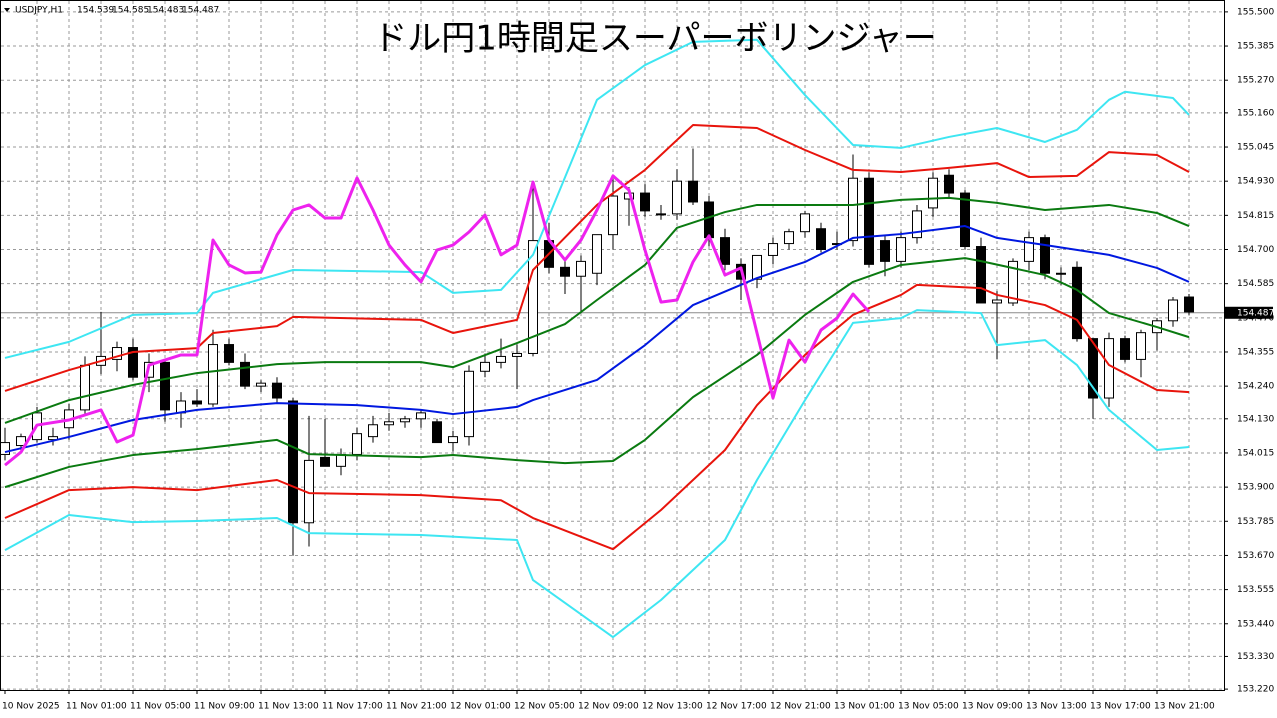 The height and width of the screenshot is (718, 1277). What do you see at coordinates (200, 11) in the screenshot?
I see `header-close: 154.487` at bounding box center [200, 11].